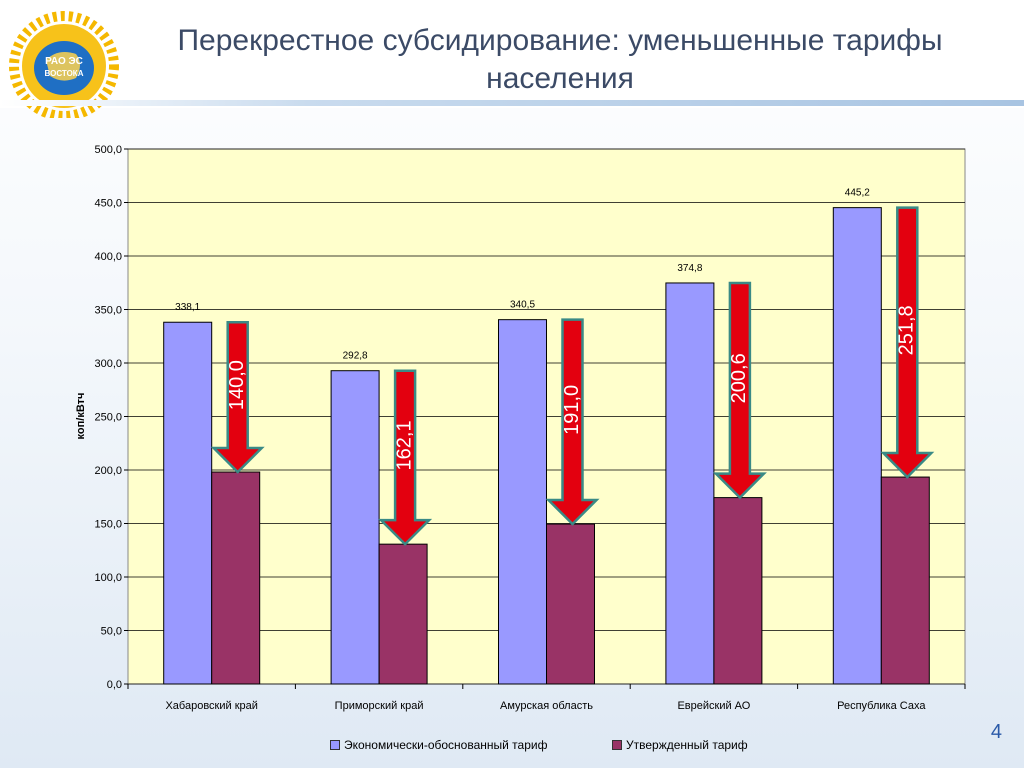  What do you see at coordinates (108, 364) in the screenshot?
I see `y-tick-label: 300,0` at bounding box center [108, 364].